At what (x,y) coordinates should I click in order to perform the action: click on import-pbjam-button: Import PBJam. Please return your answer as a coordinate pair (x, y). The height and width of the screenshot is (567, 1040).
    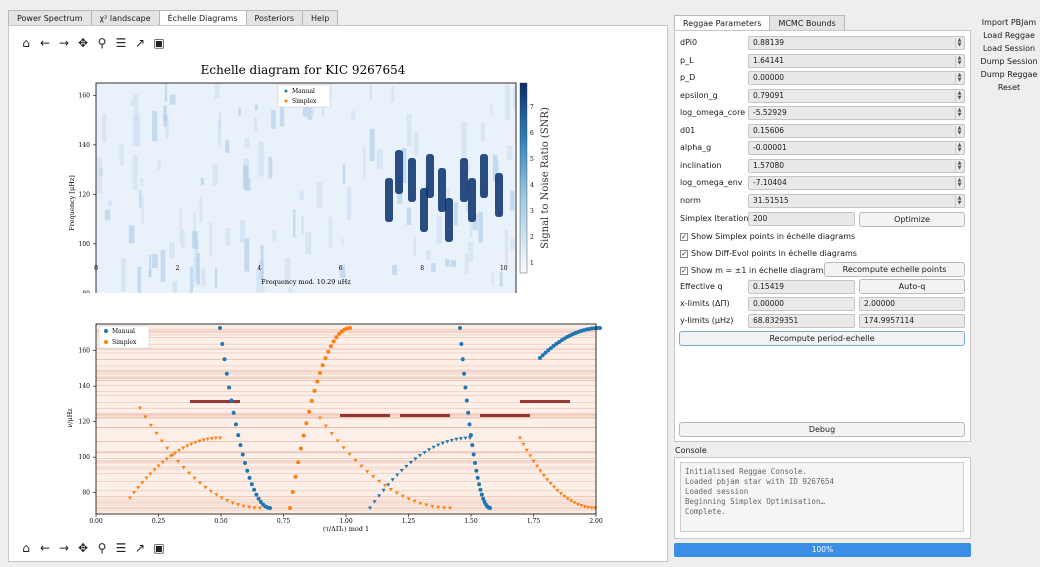
    Looking at the image, I should click on (1009, 22).